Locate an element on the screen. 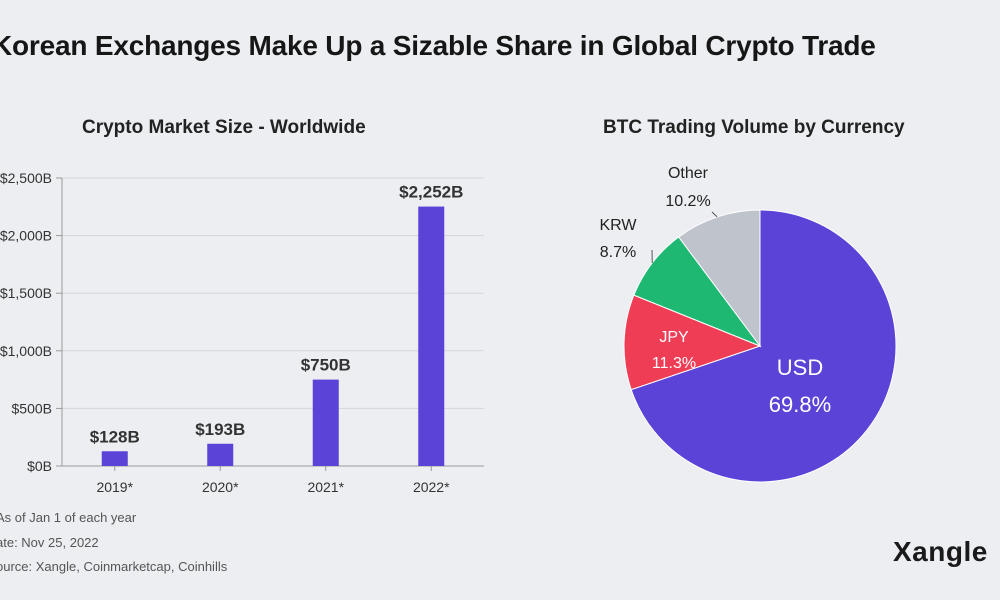 This screenshot has height=600, width=1000. x-tick-label: 2019* is located at coordinates (114, 487).